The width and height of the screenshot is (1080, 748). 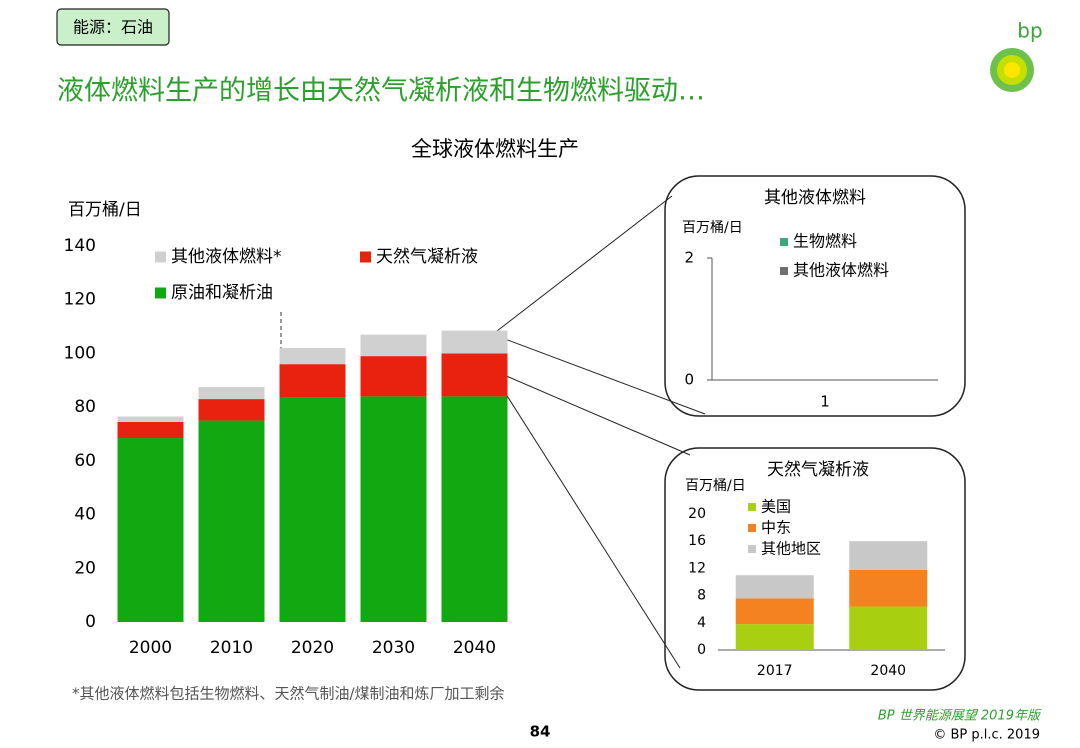 What do you see at coordinates (288, 694) in the screenshot?
I see `footnote: *其他液体燃料包括生物燃料、天然气制油/煤制油和炼厂加工剩余` at bounding box center [288, 694].